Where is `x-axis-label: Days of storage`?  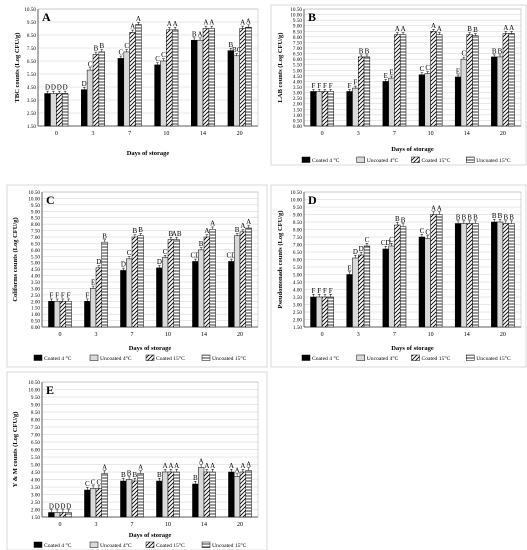
x-axis-label: Days of storage is located at coordinates (150, 535).